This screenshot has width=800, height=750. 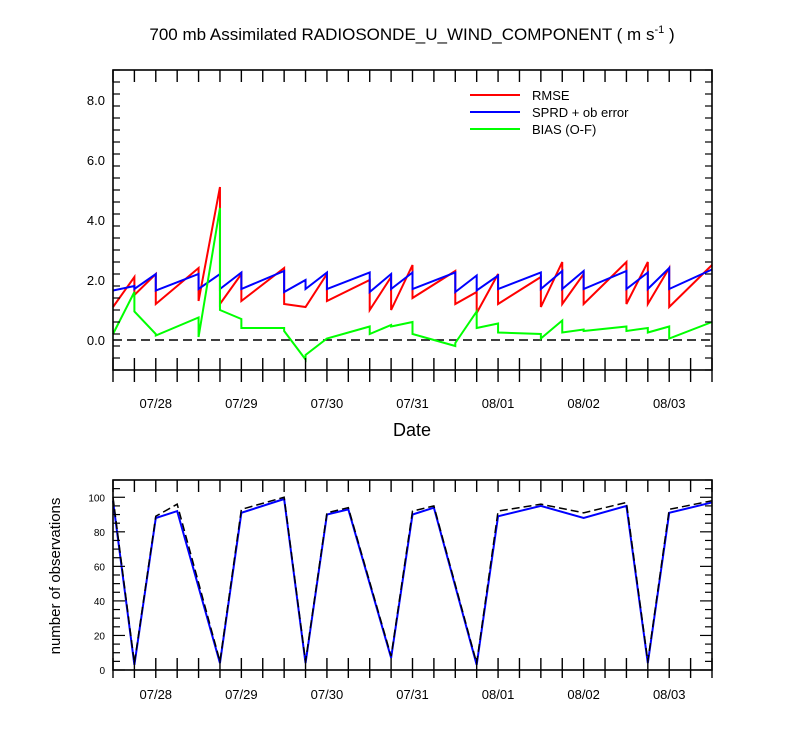 I want to click on top-chart-series-line-sprd-ob-error, so click(x=412, y=280).